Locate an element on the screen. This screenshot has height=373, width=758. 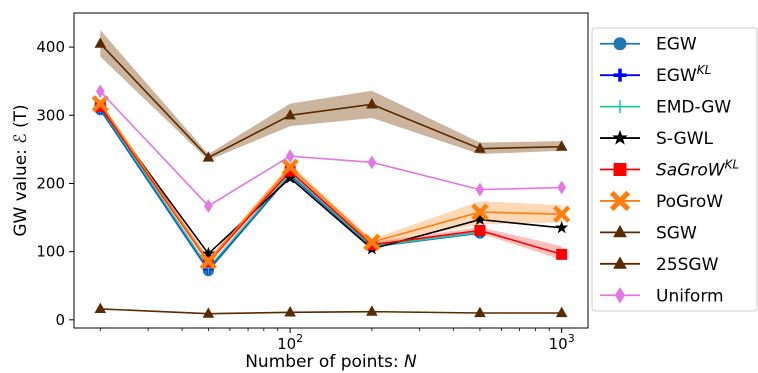
legend-label-emd-gw: EMD-GW is located at coordinates (693, 108).